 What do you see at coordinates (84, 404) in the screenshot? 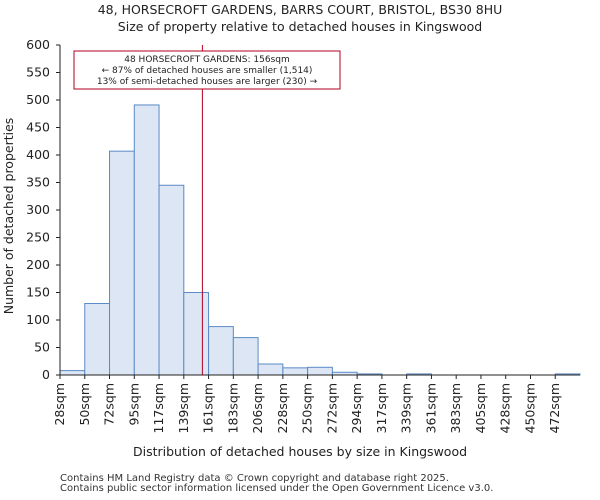
I see `x-tick-label: 50sqm` at bounding box center [84, 404].